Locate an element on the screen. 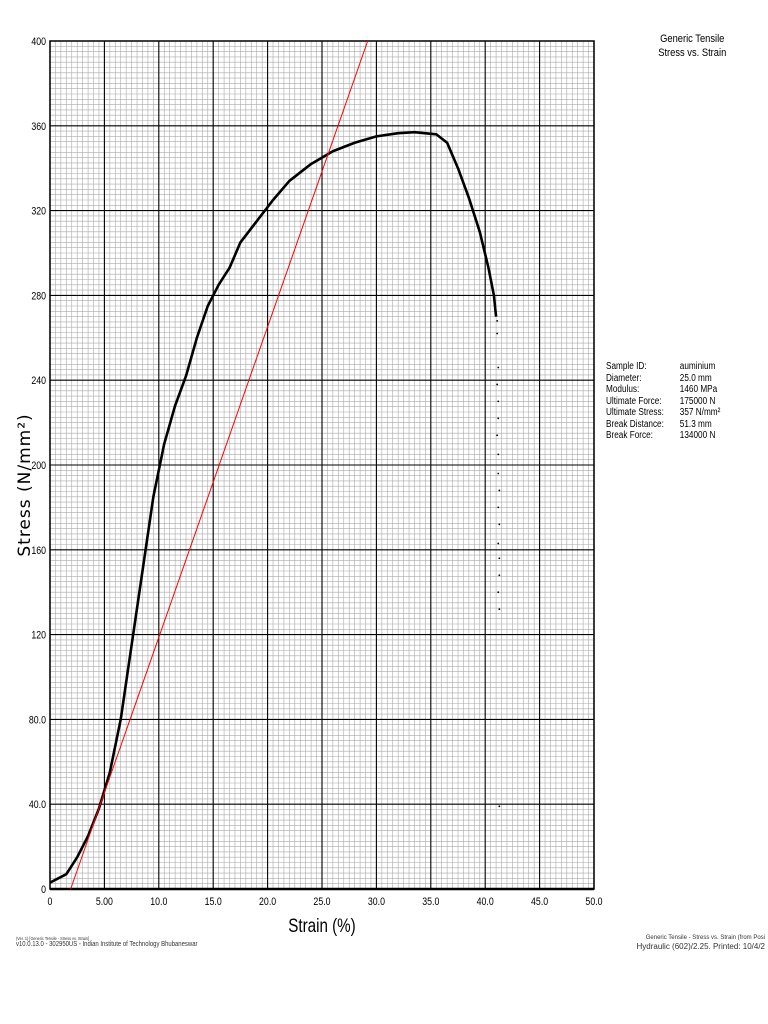 This screenshot has height=1024, width=768. info-key: Diameter: is located at coordinates (624, 378).